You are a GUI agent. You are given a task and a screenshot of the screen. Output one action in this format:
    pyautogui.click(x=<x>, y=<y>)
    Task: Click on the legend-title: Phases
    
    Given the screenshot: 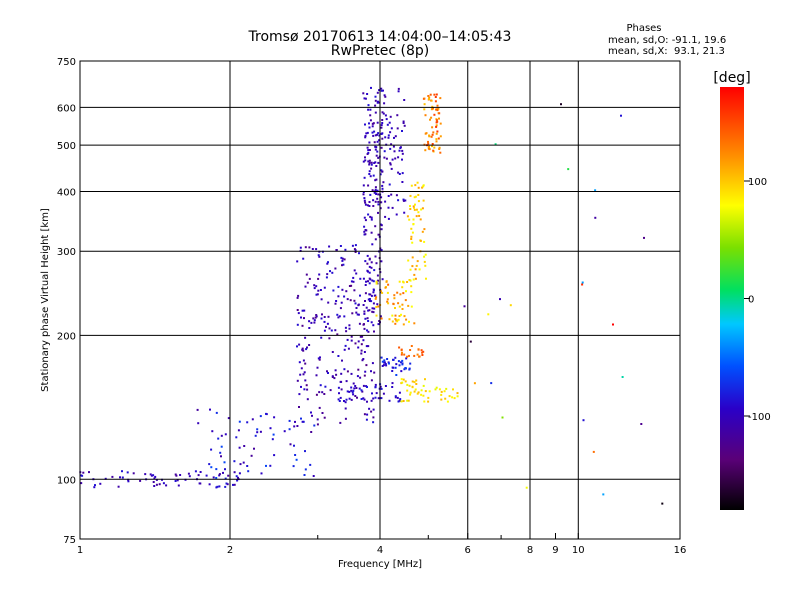 What is the action you would take?
    pyautogui.click(x=643, y=28)
    